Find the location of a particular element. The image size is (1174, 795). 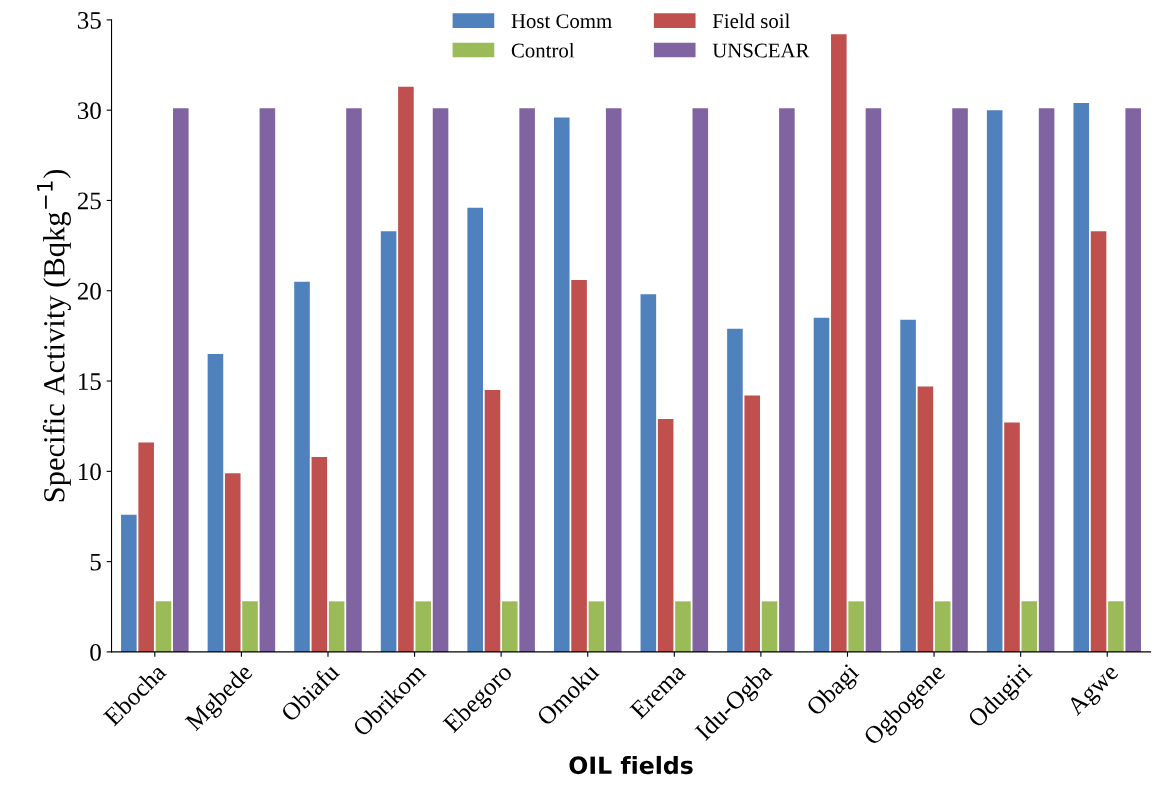

y-tick-label: 25 is located at coordinates (89, 201).